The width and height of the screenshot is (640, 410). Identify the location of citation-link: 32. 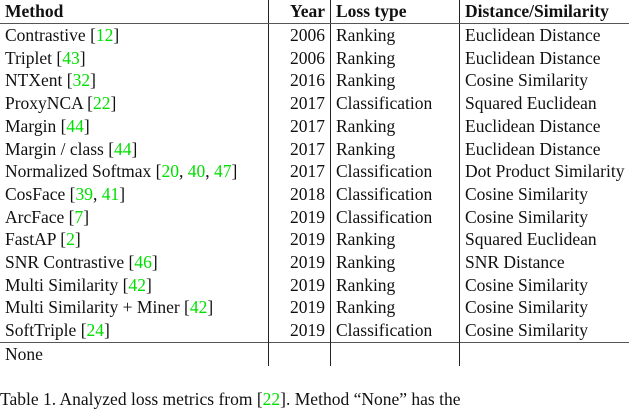
(81, 80).